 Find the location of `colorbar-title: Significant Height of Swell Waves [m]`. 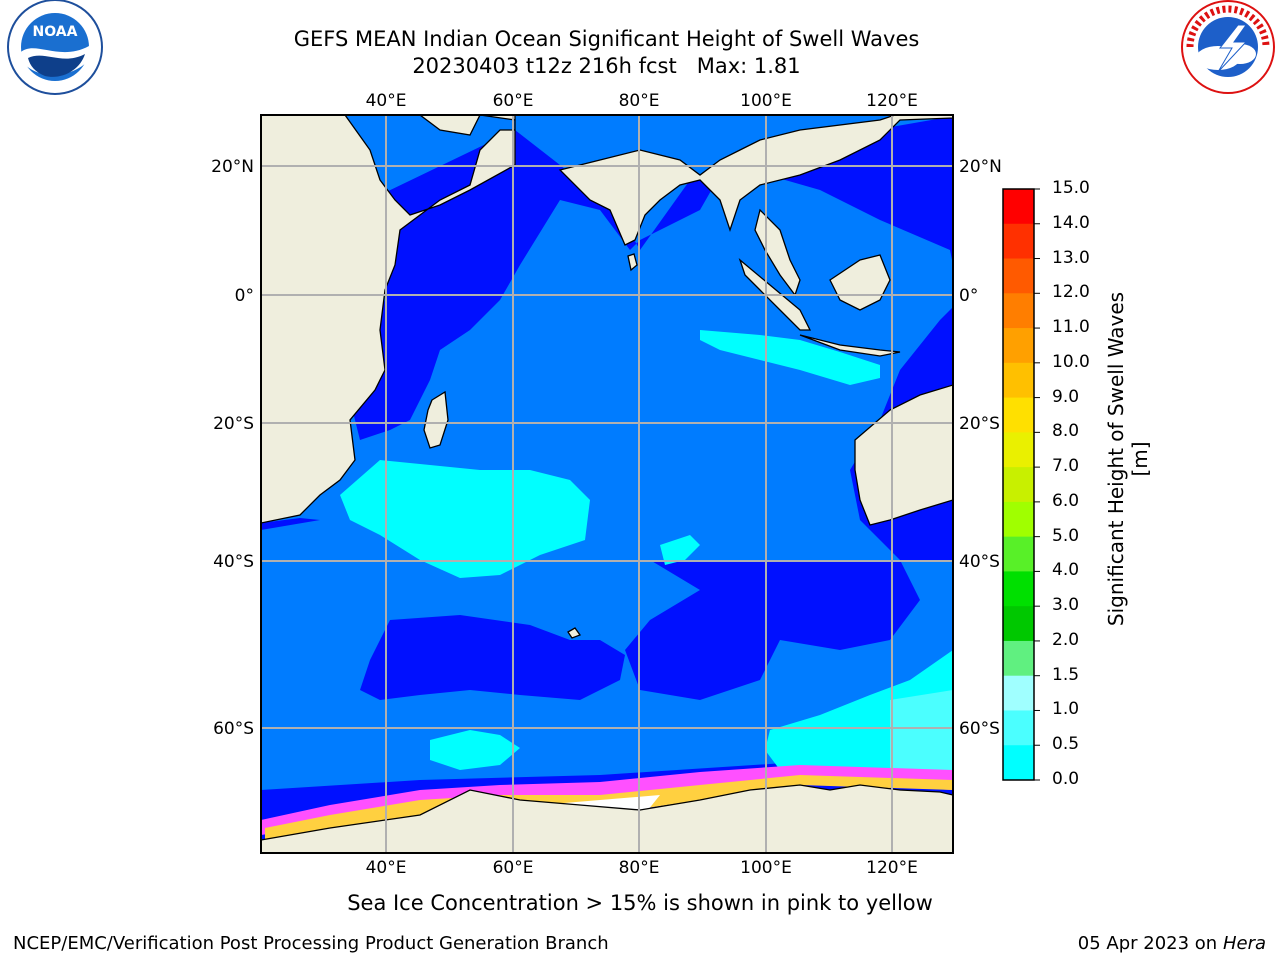

colorbar-title: Significant Height of Swell Waves [m] is located at coordinates (1128, 459).